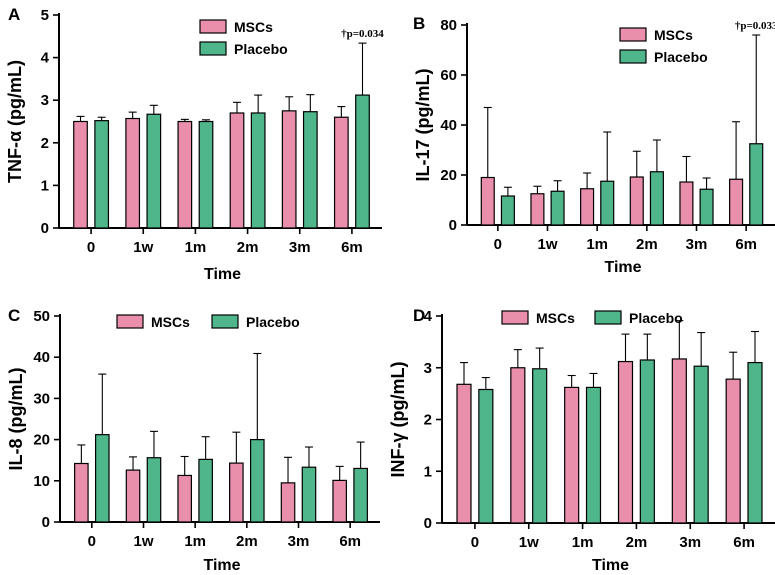 Image resolution: width=775 pixels, height=575 pixels. I want to click on significance-annotation: †p=0.033, so click(755, 26).